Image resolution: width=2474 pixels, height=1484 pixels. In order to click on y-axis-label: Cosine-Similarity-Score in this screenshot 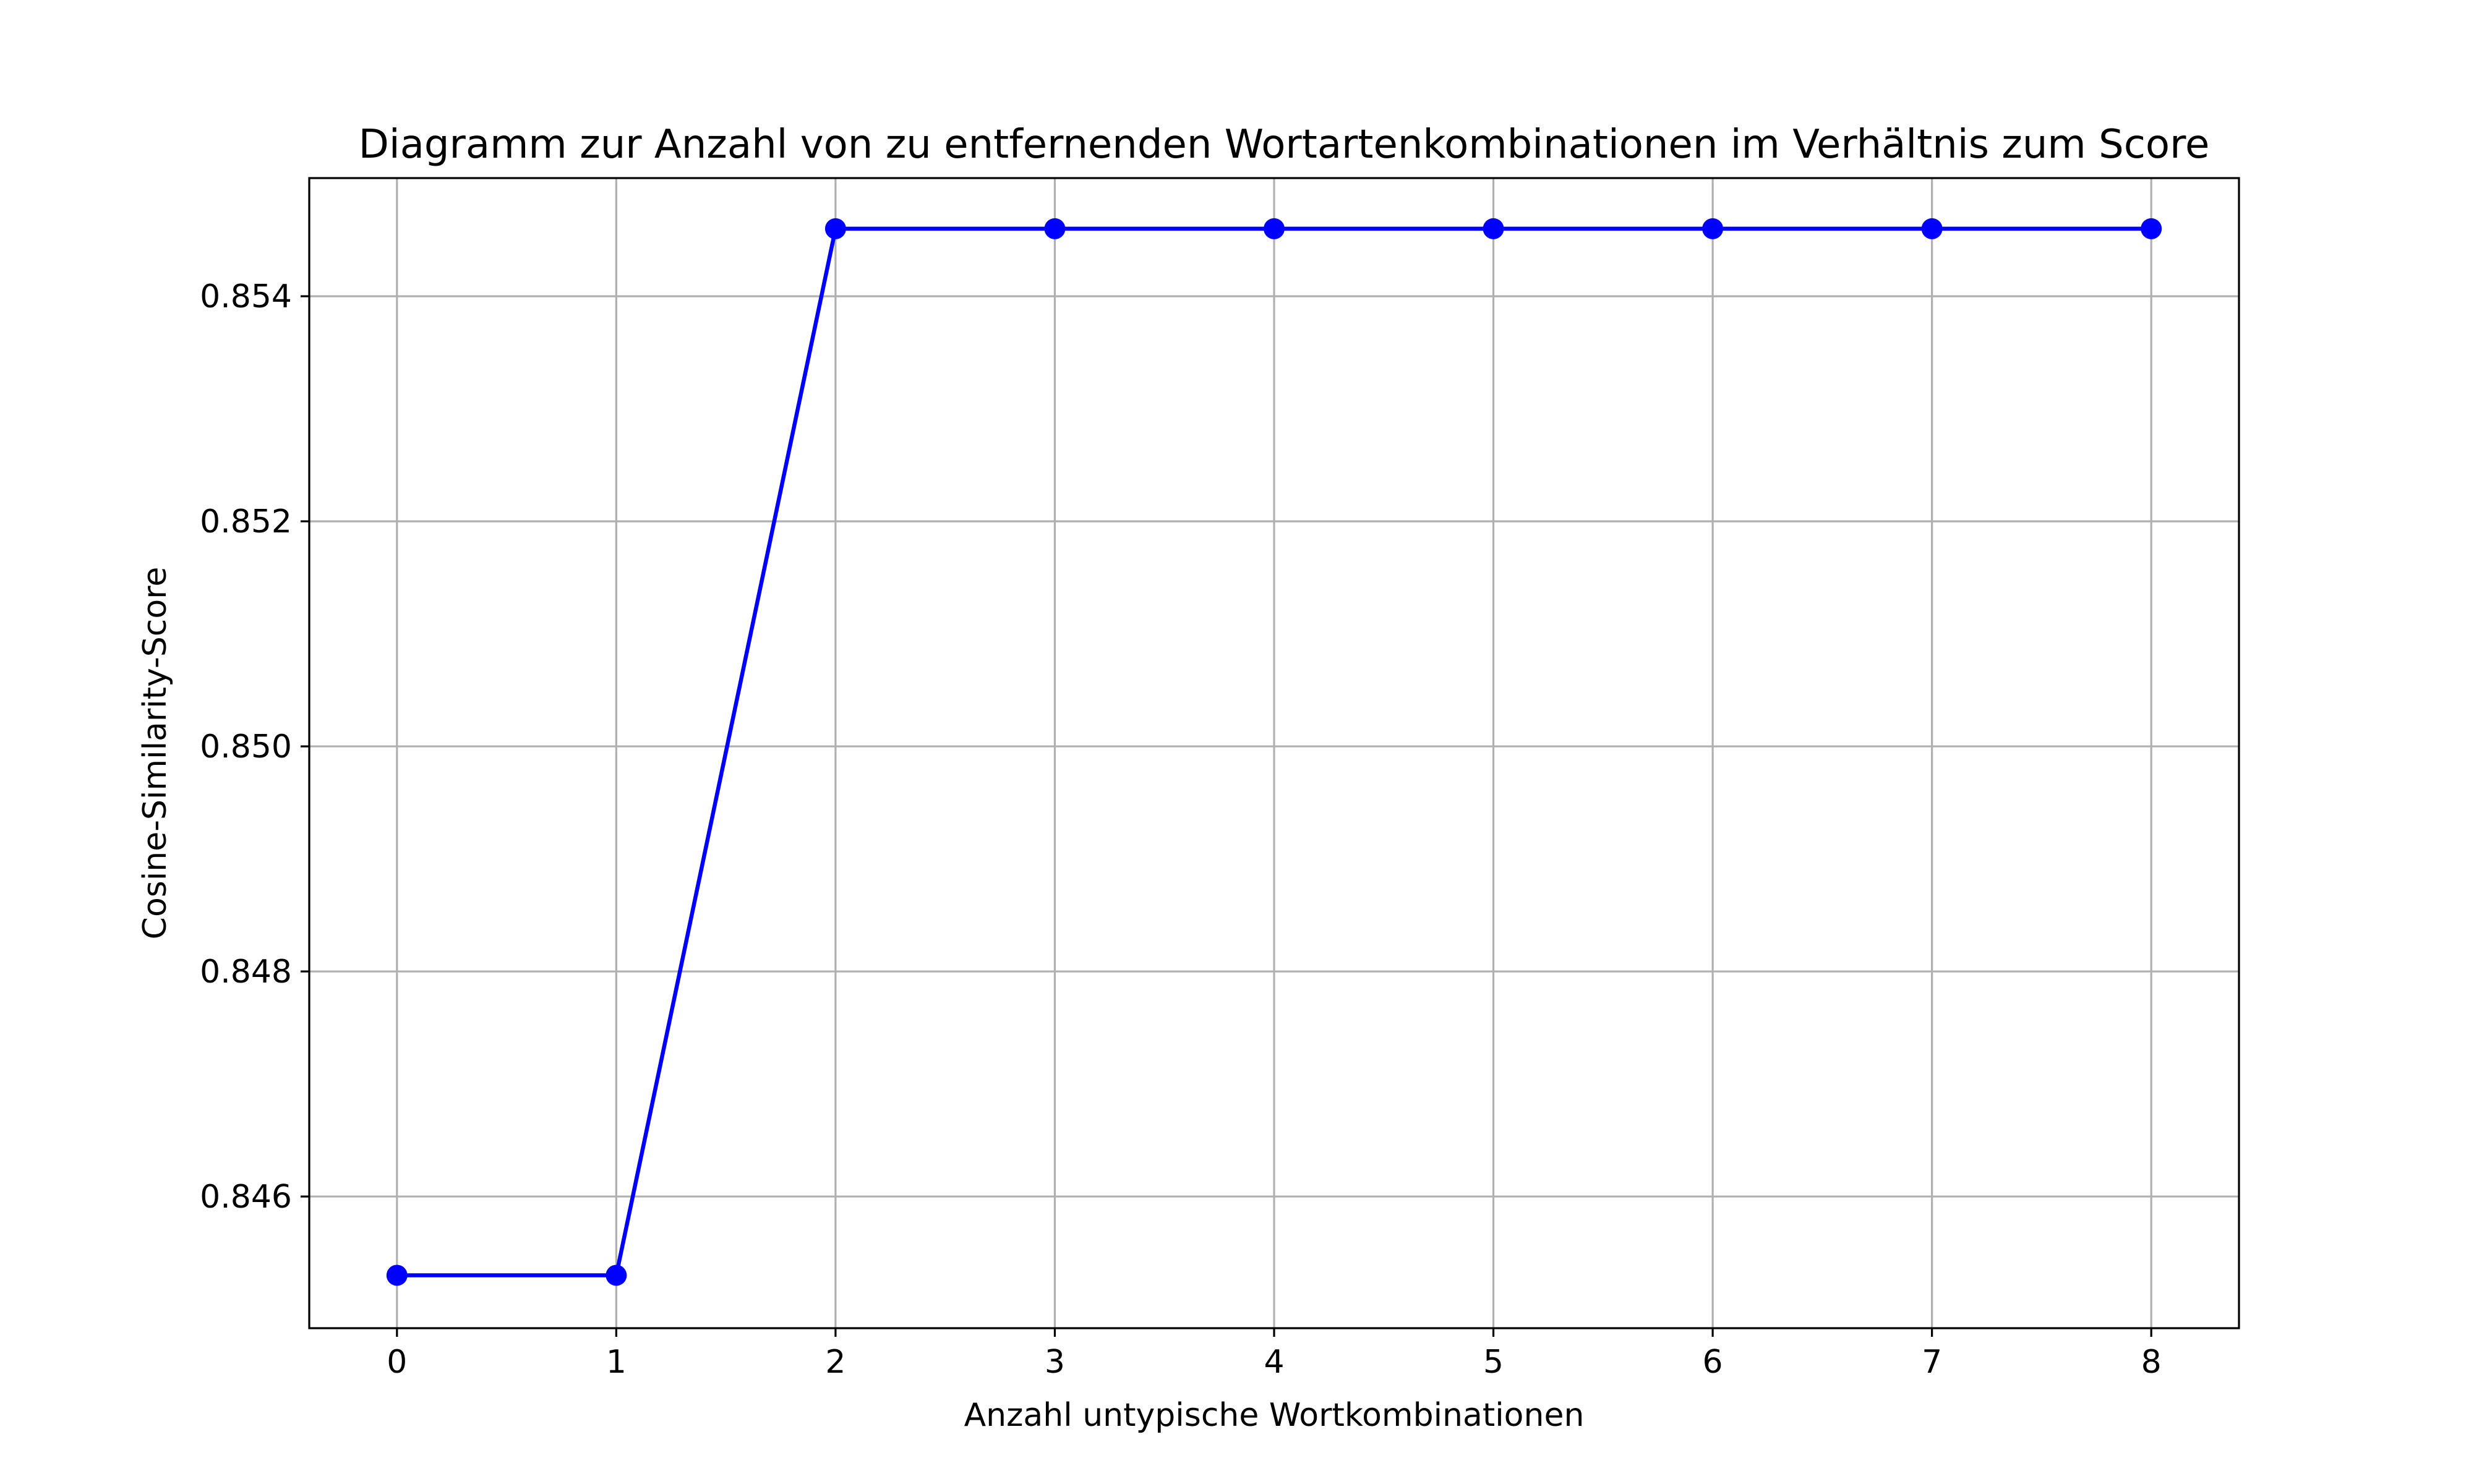, I will do `click(155, 753)`.